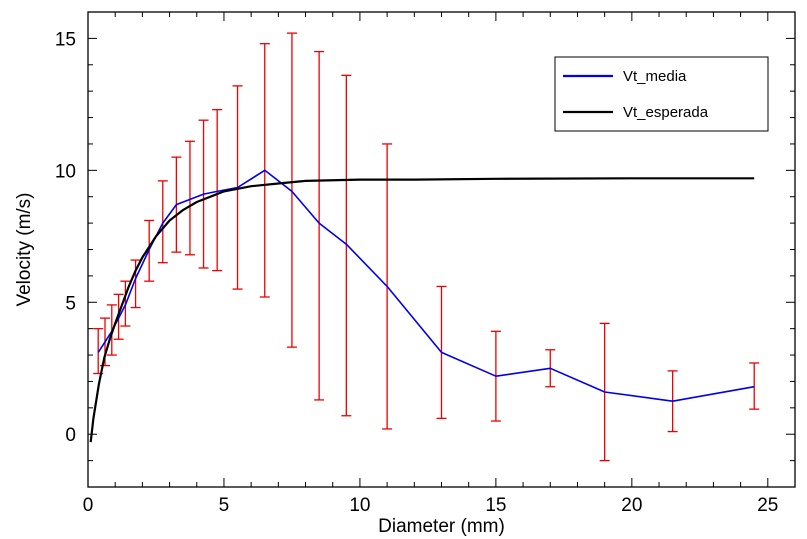  I want to click on x-tick-label: 5, so click(224, 505).